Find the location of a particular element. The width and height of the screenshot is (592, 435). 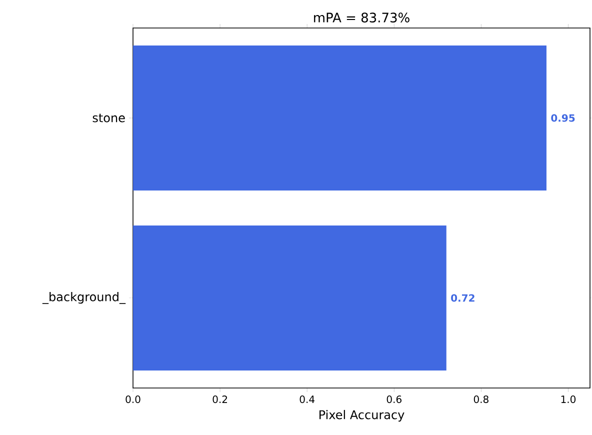

x-tick-label: 1.0 is located at coordinates (568, 400).